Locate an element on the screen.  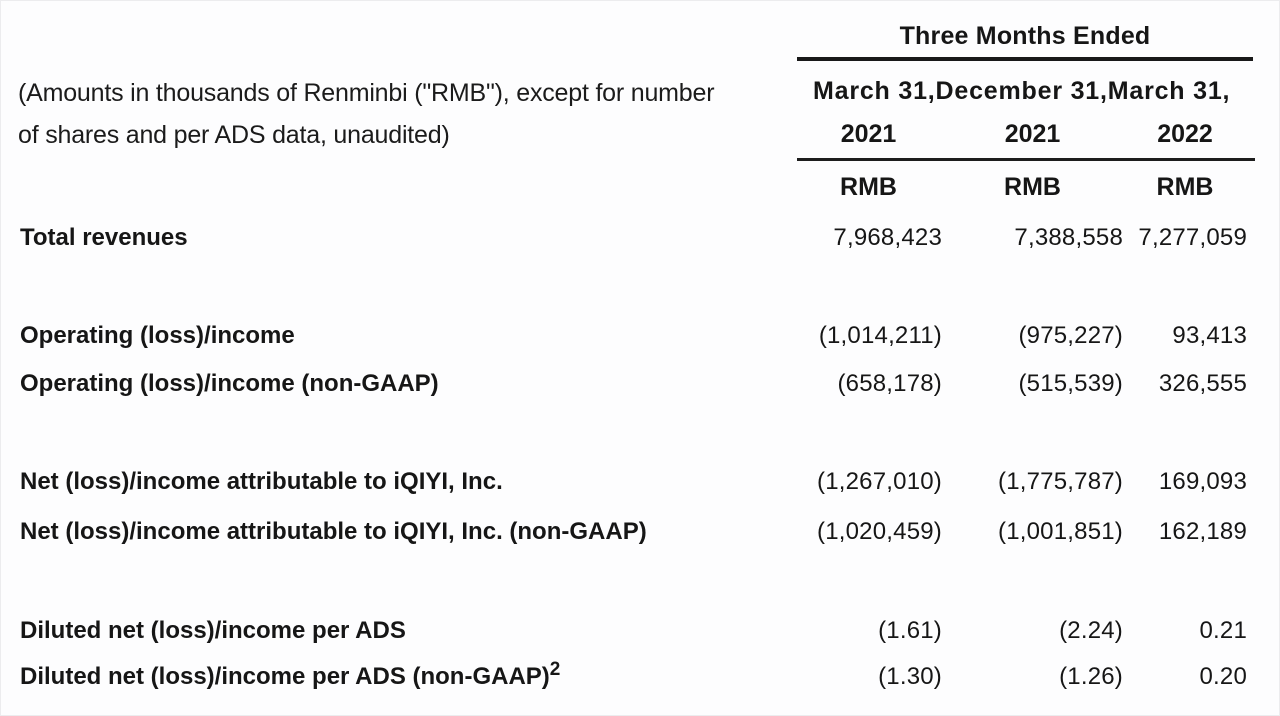
cell-value: 7,277,059 is located at coordinates (1192, 237).